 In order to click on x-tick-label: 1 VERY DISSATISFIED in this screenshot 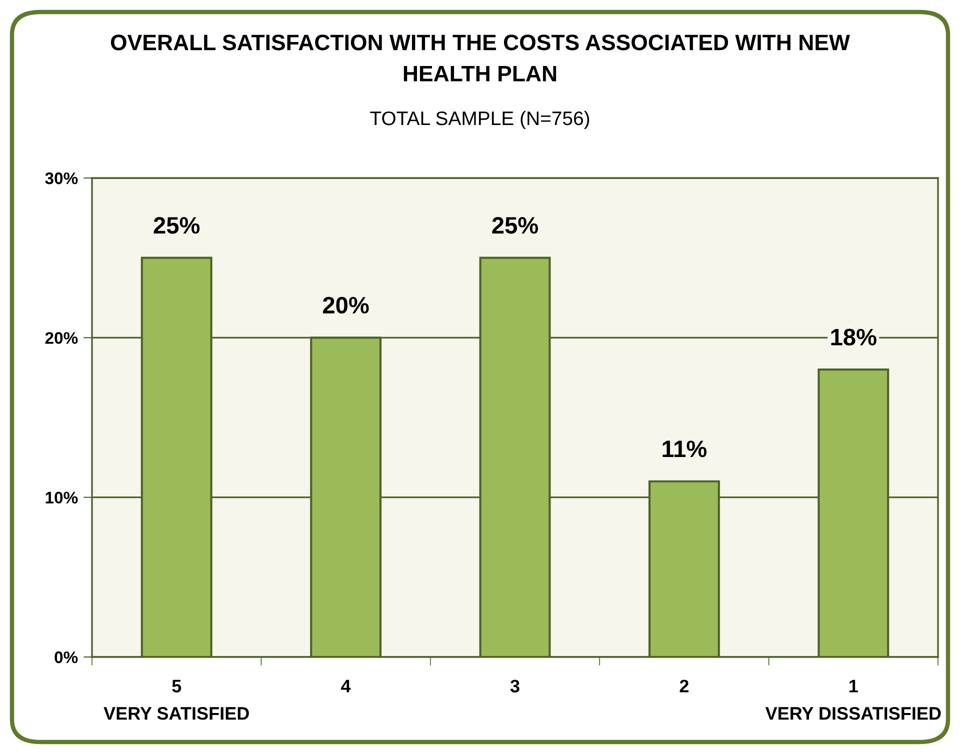, I will do `click(853, 700)`.